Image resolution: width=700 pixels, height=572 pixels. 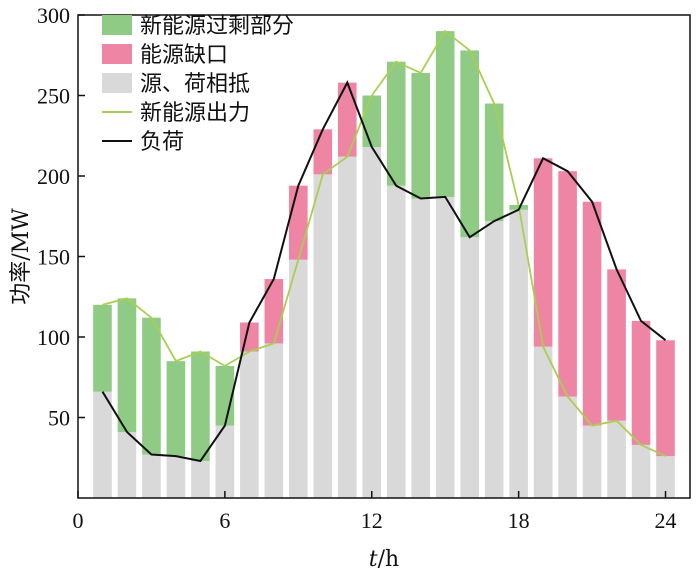 I want to click on x-axis-label: t/h, so click(x=384, y=559).